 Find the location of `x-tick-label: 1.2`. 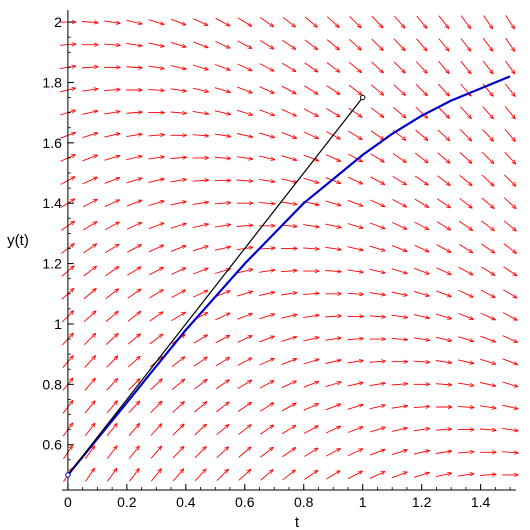

x-tick-label: 1.2 is located at coordinates (422, 502).